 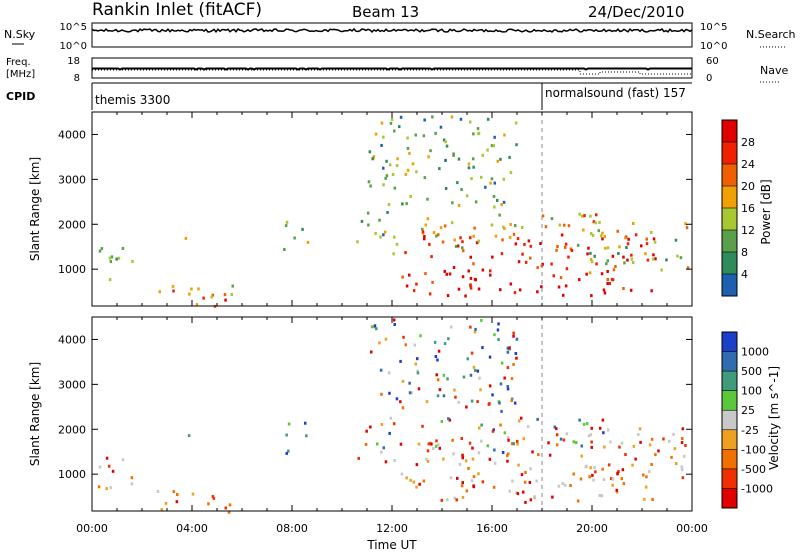 What do you see at coordinates (72, 269) in the screenshot?
I see `y-tick-label: 1000` at bounding box center [72, 269].